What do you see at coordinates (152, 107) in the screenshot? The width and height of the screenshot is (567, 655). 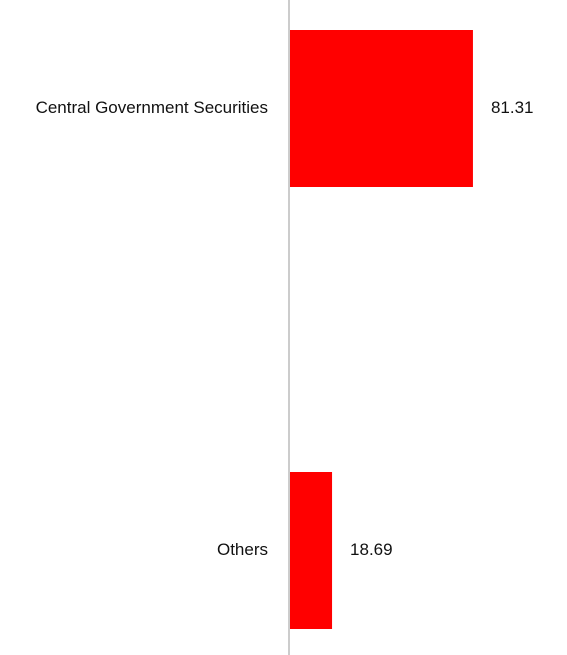 I see `category-label-0: Central Government Securities` at bounding box center [152, 107].